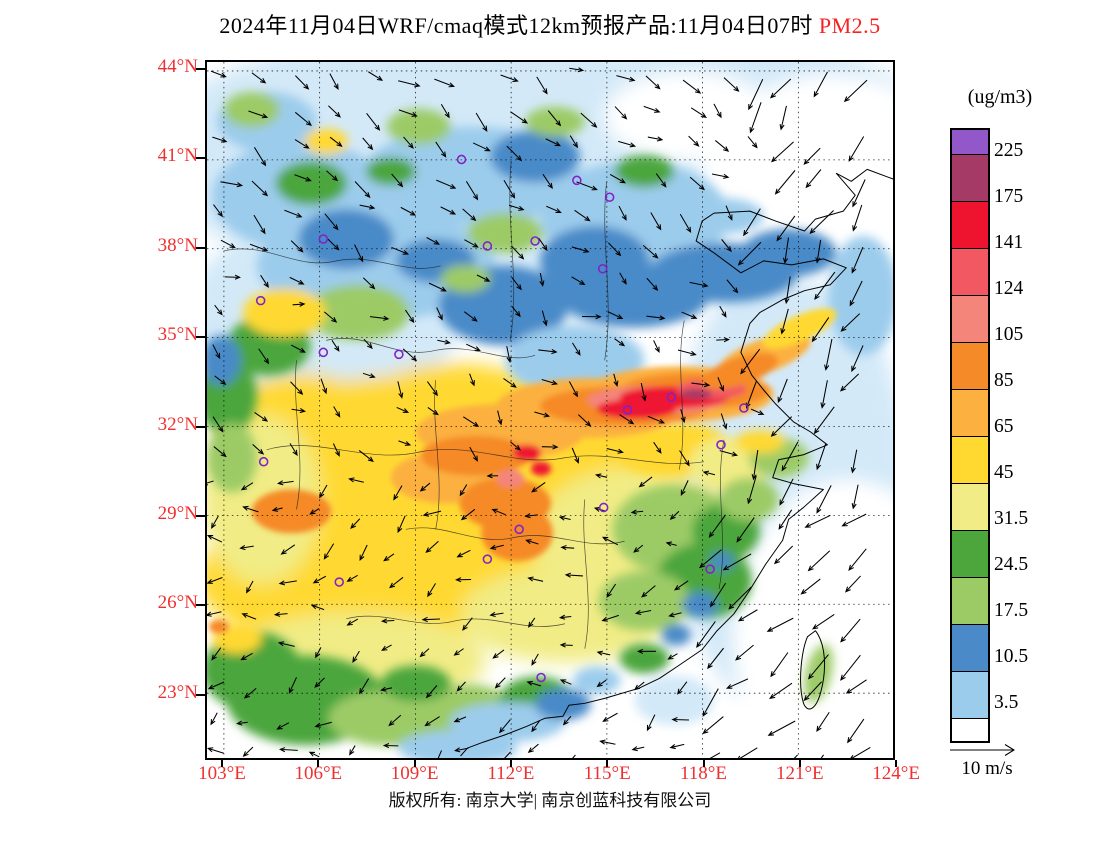 Image resolution: width=1100 pixels, height=850 pixels. Describe the element at coordinates (812, 670) in the screenshot. I see `taiwan-coastline` at that location.